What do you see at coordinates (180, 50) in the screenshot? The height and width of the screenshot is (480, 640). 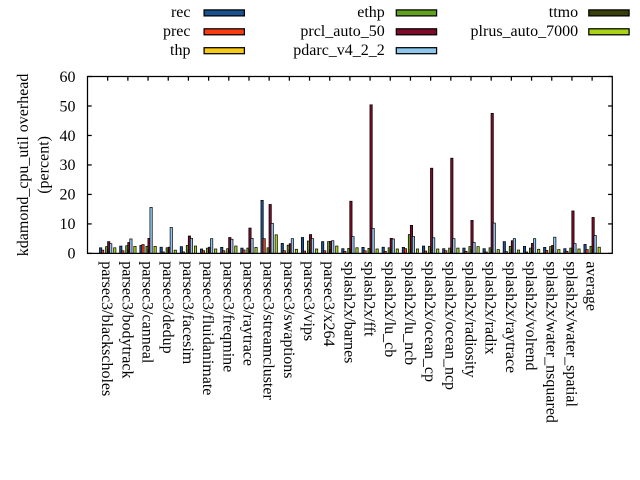 I see `svg-text: thp` at bounding box center [180, 50].